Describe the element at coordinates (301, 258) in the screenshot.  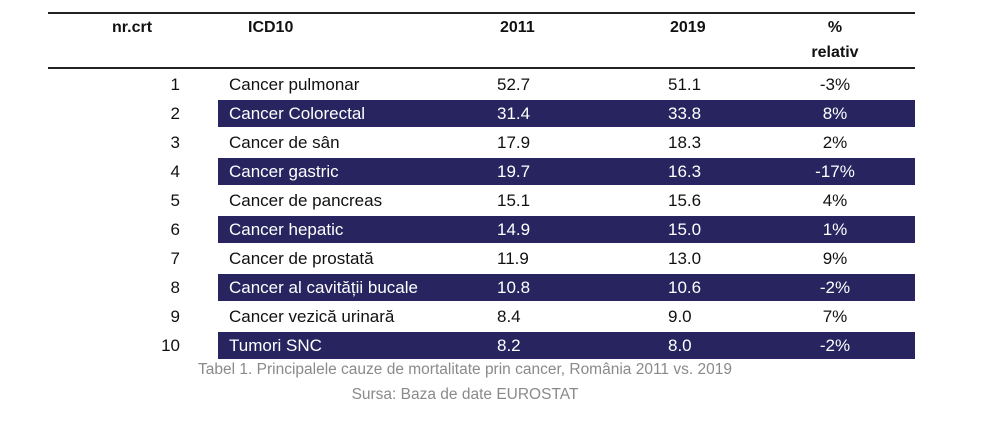
I see `cancer-type: Cancer de prostată` at that location.